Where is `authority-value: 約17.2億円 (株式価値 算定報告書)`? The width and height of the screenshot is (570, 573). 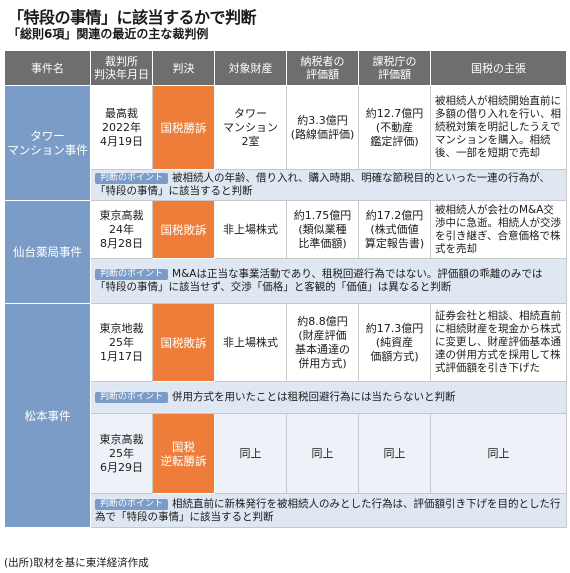 authority-value: 約17.2億円 (株式価値 算定報告書) is located at coordinates (394, 229).